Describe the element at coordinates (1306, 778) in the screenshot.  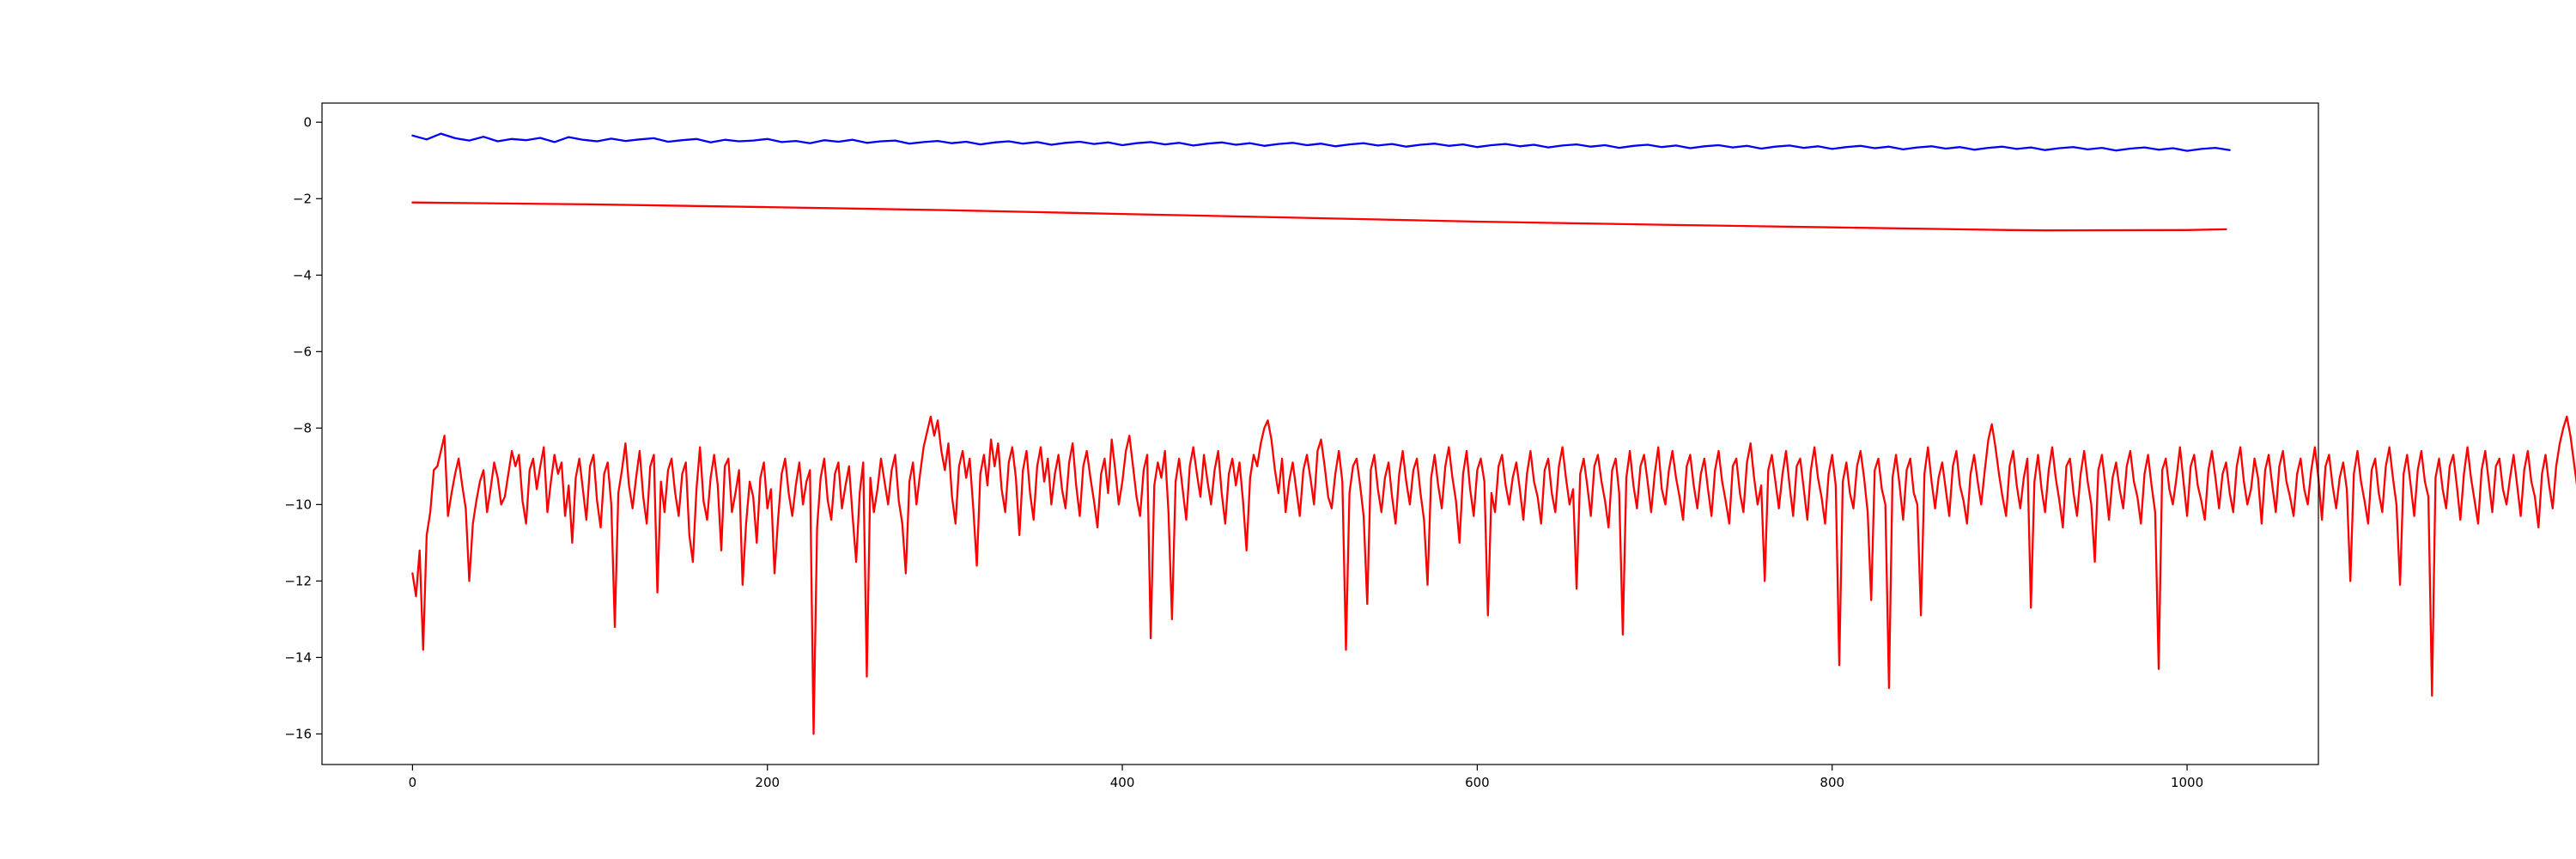
I see `x-axis: 0 200 400 600 800 1000` at that location.